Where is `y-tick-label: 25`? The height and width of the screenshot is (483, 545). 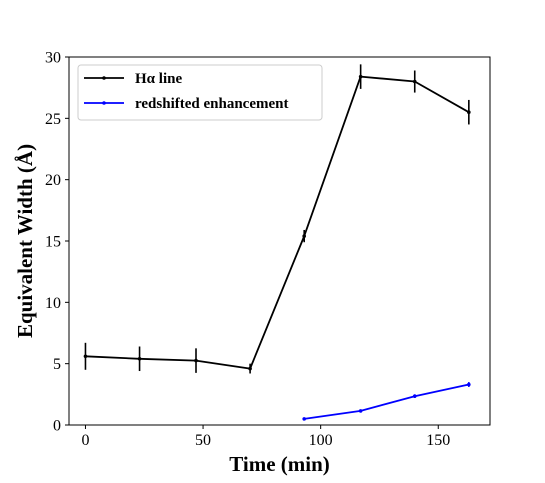
y-tick-label: 25 is located at coordinates (53, 119).